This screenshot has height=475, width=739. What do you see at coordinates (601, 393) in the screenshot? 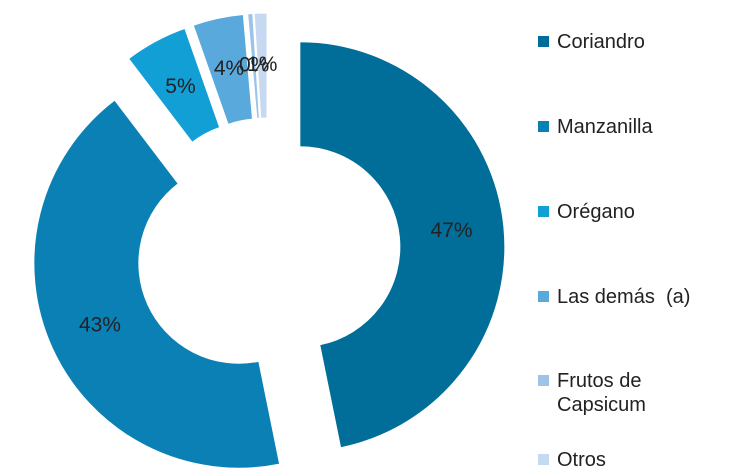
I see `legend-label: Frutos de Capsicum` at bounding box center [601, 393].